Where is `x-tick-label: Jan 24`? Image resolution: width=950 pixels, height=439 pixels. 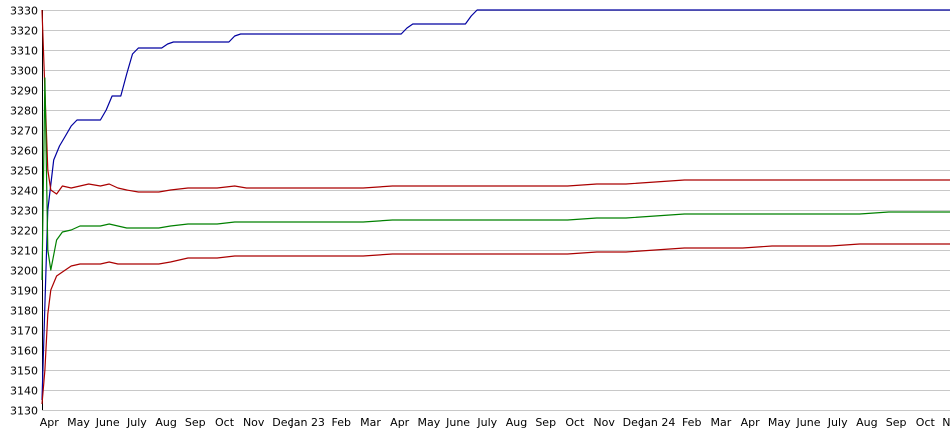 x-tick-label: Jan 24 is located at coordinates (657, 422).